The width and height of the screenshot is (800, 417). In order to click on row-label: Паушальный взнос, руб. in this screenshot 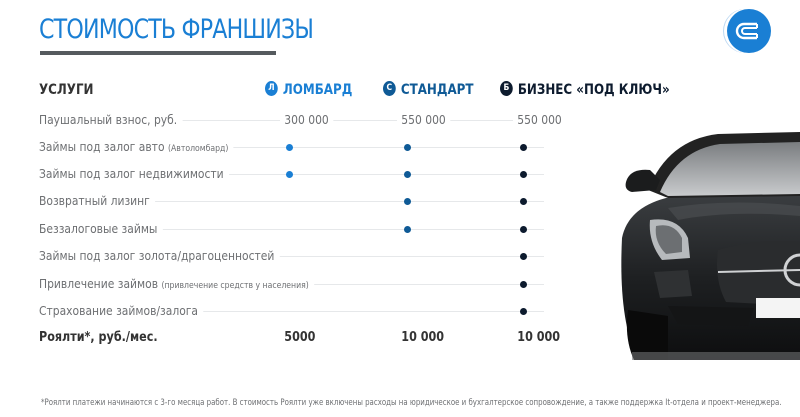, I will do `click(111, 119)`.